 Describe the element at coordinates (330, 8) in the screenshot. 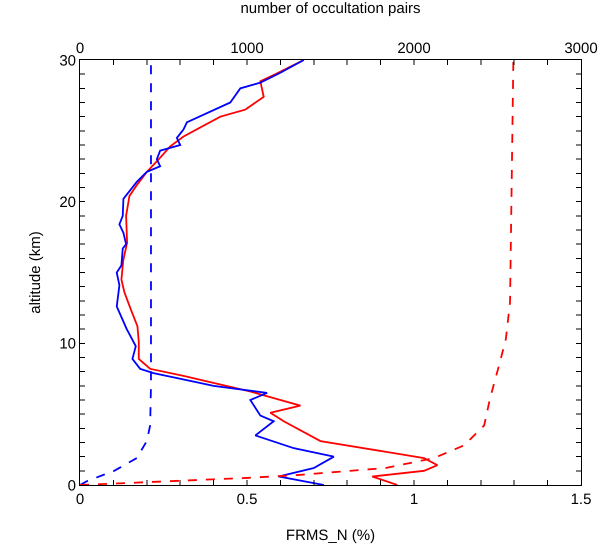

I see `x2-axis-title: number of occultation pairs` at that location.